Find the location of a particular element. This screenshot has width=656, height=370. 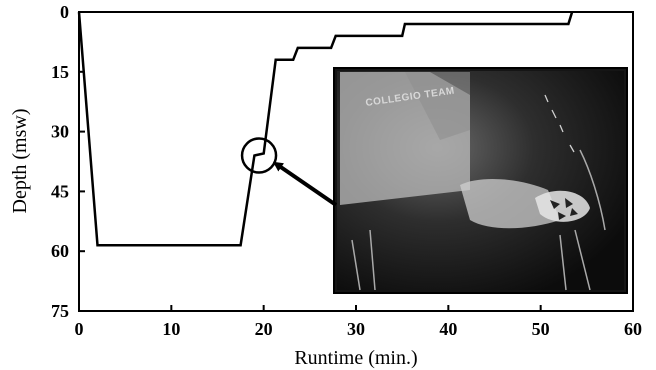

x-tick-label: 10 is located at coordinates (171, 329).